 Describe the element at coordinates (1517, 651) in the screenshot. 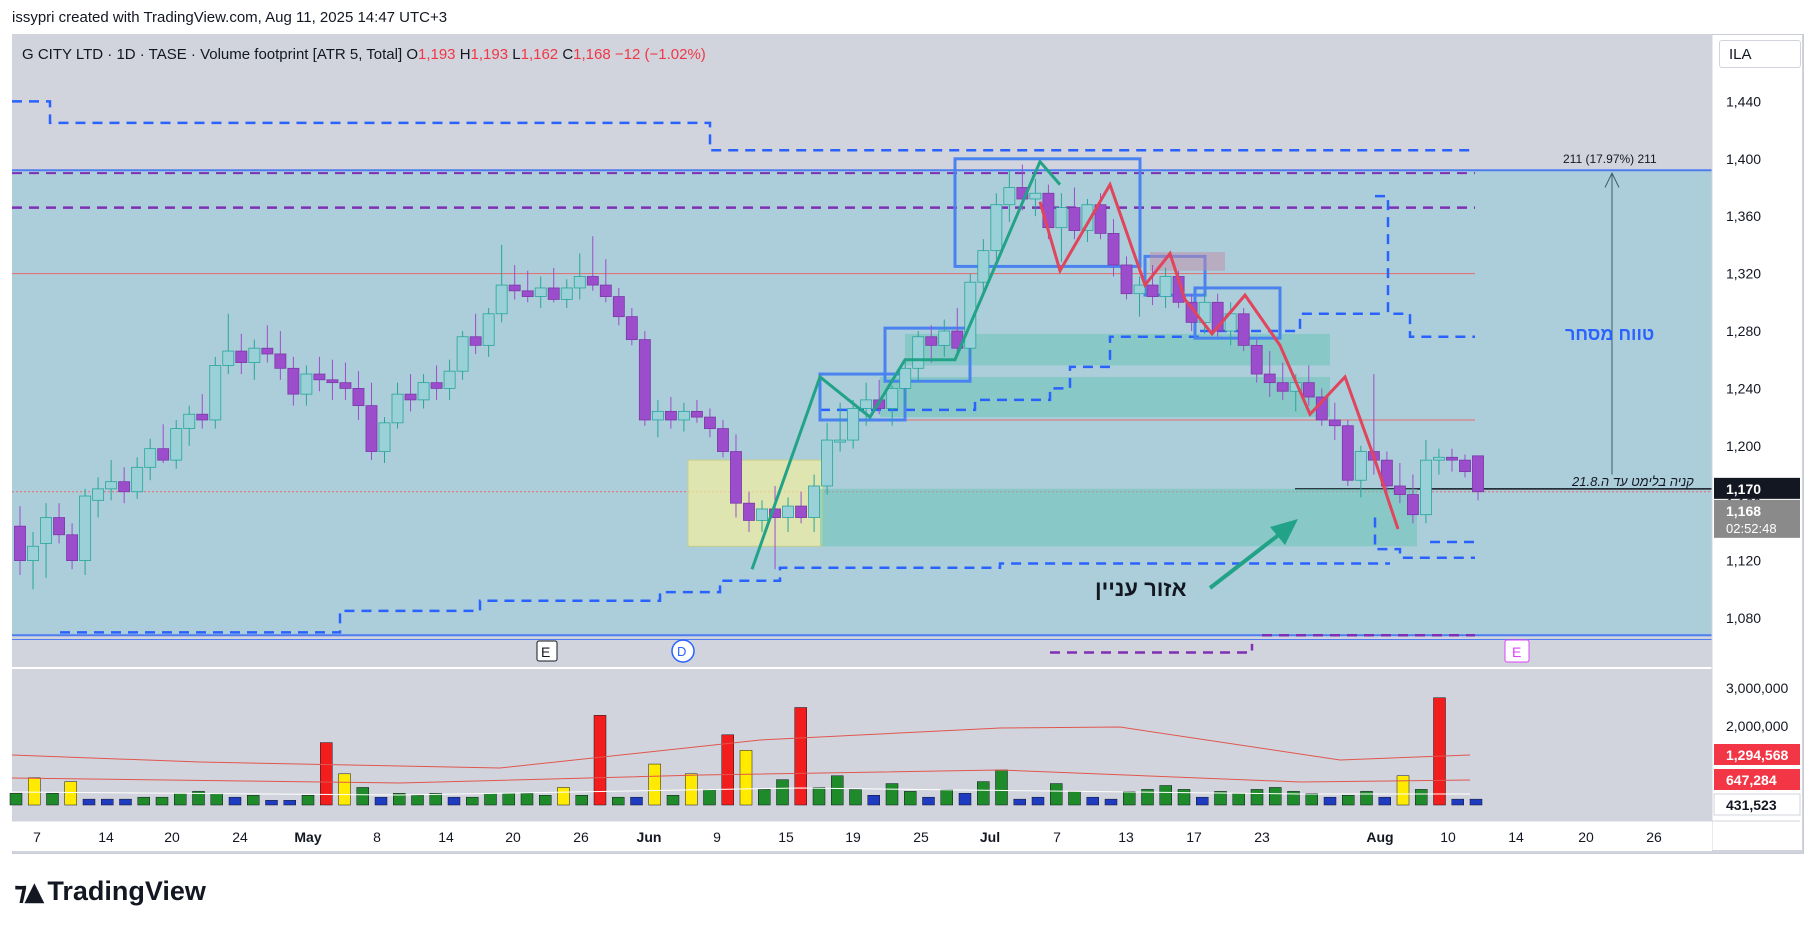

I see `upcoming-earnings-marker` at that location.